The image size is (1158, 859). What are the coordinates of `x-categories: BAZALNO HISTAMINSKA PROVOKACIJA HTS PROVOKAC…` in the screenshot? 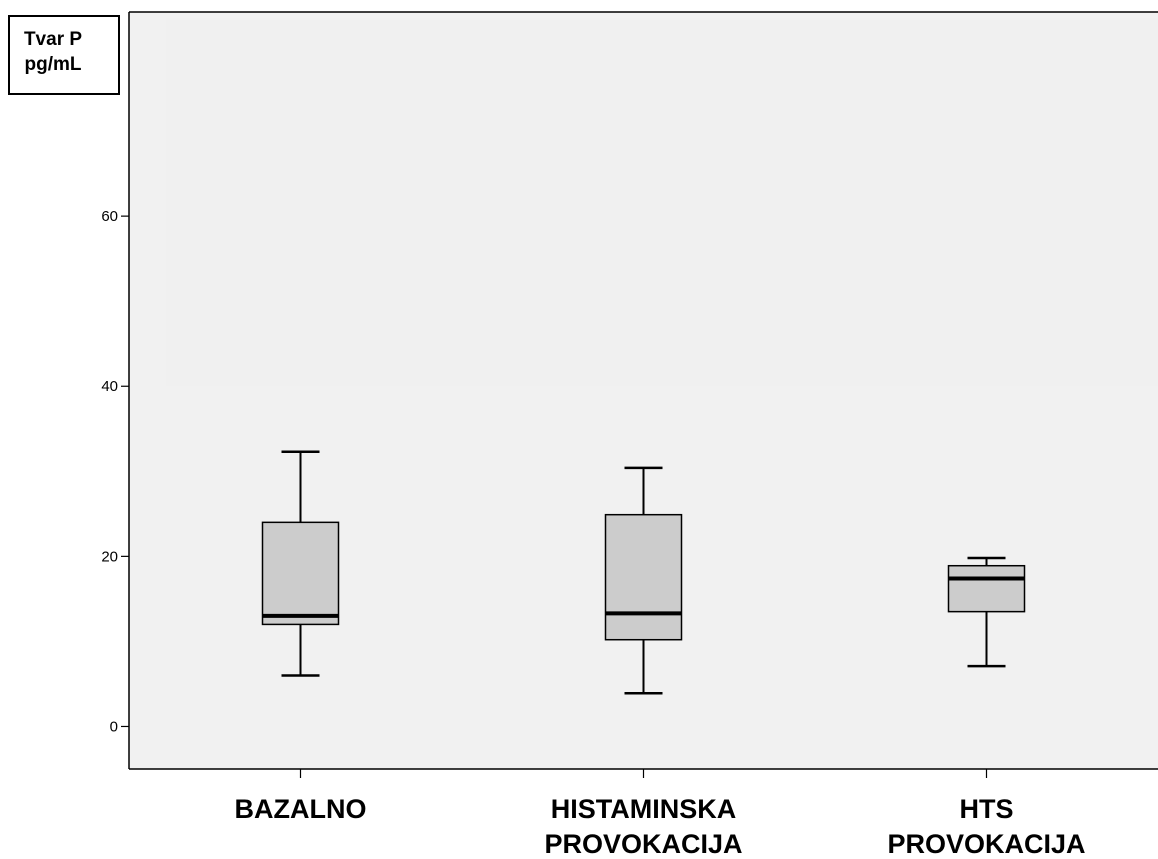 It's located at (660, 814).